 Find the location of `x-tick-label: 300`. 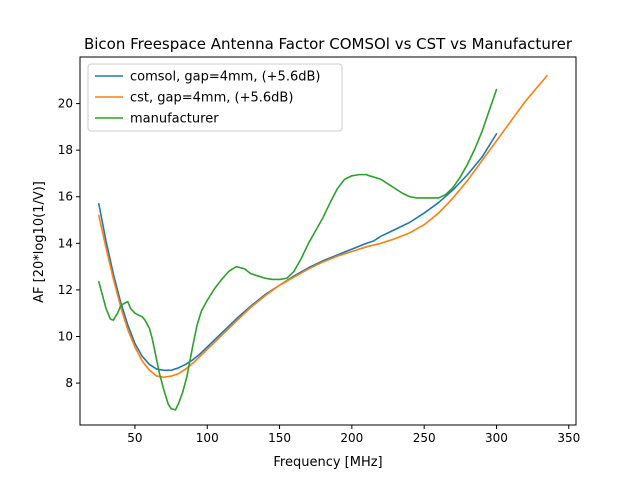

x-tick-label: 300 is located at coordinates (496, 438).